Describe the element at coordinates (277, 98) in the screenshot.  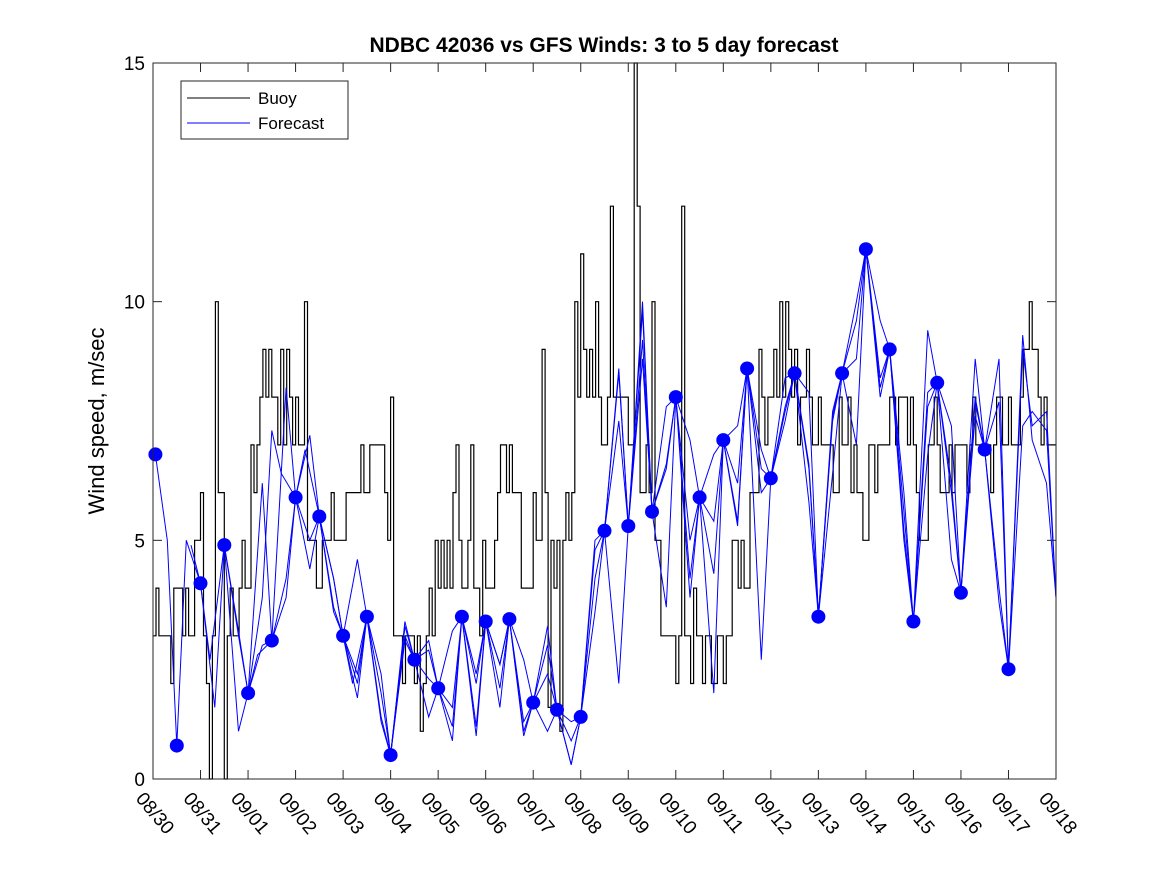
I see `legend-buoy-label: Buoy` at that location.